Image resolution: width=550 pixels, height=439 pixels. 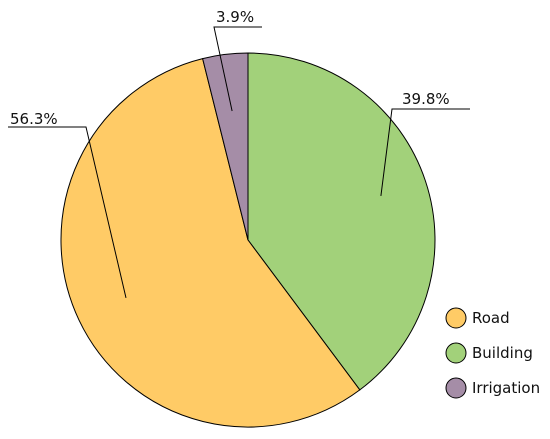 I want to click on slice-irrigation, so click(x=225, y=146).